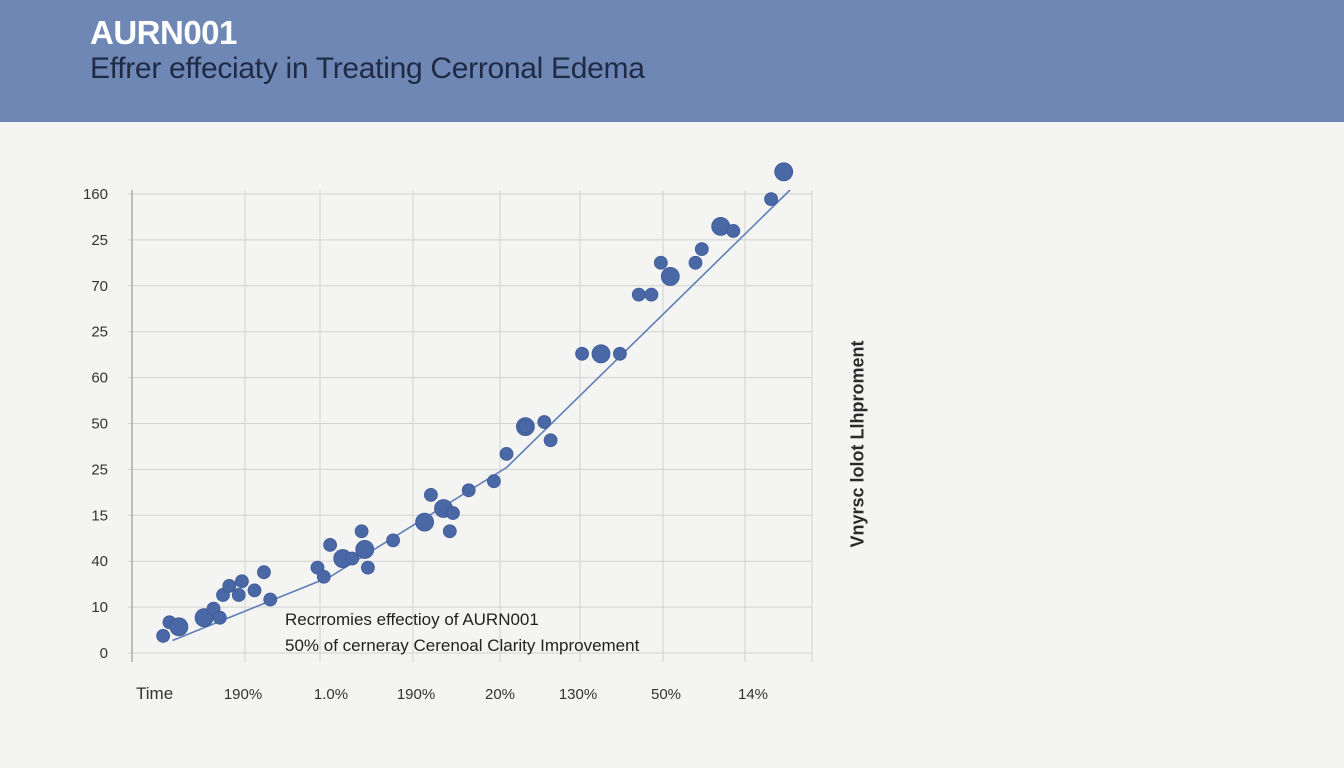 This screenshot has width=1344, height=768. Describe the element at coordinates (578, 694) in the screenshot. I see `x-tick-label: 130%` at that location.